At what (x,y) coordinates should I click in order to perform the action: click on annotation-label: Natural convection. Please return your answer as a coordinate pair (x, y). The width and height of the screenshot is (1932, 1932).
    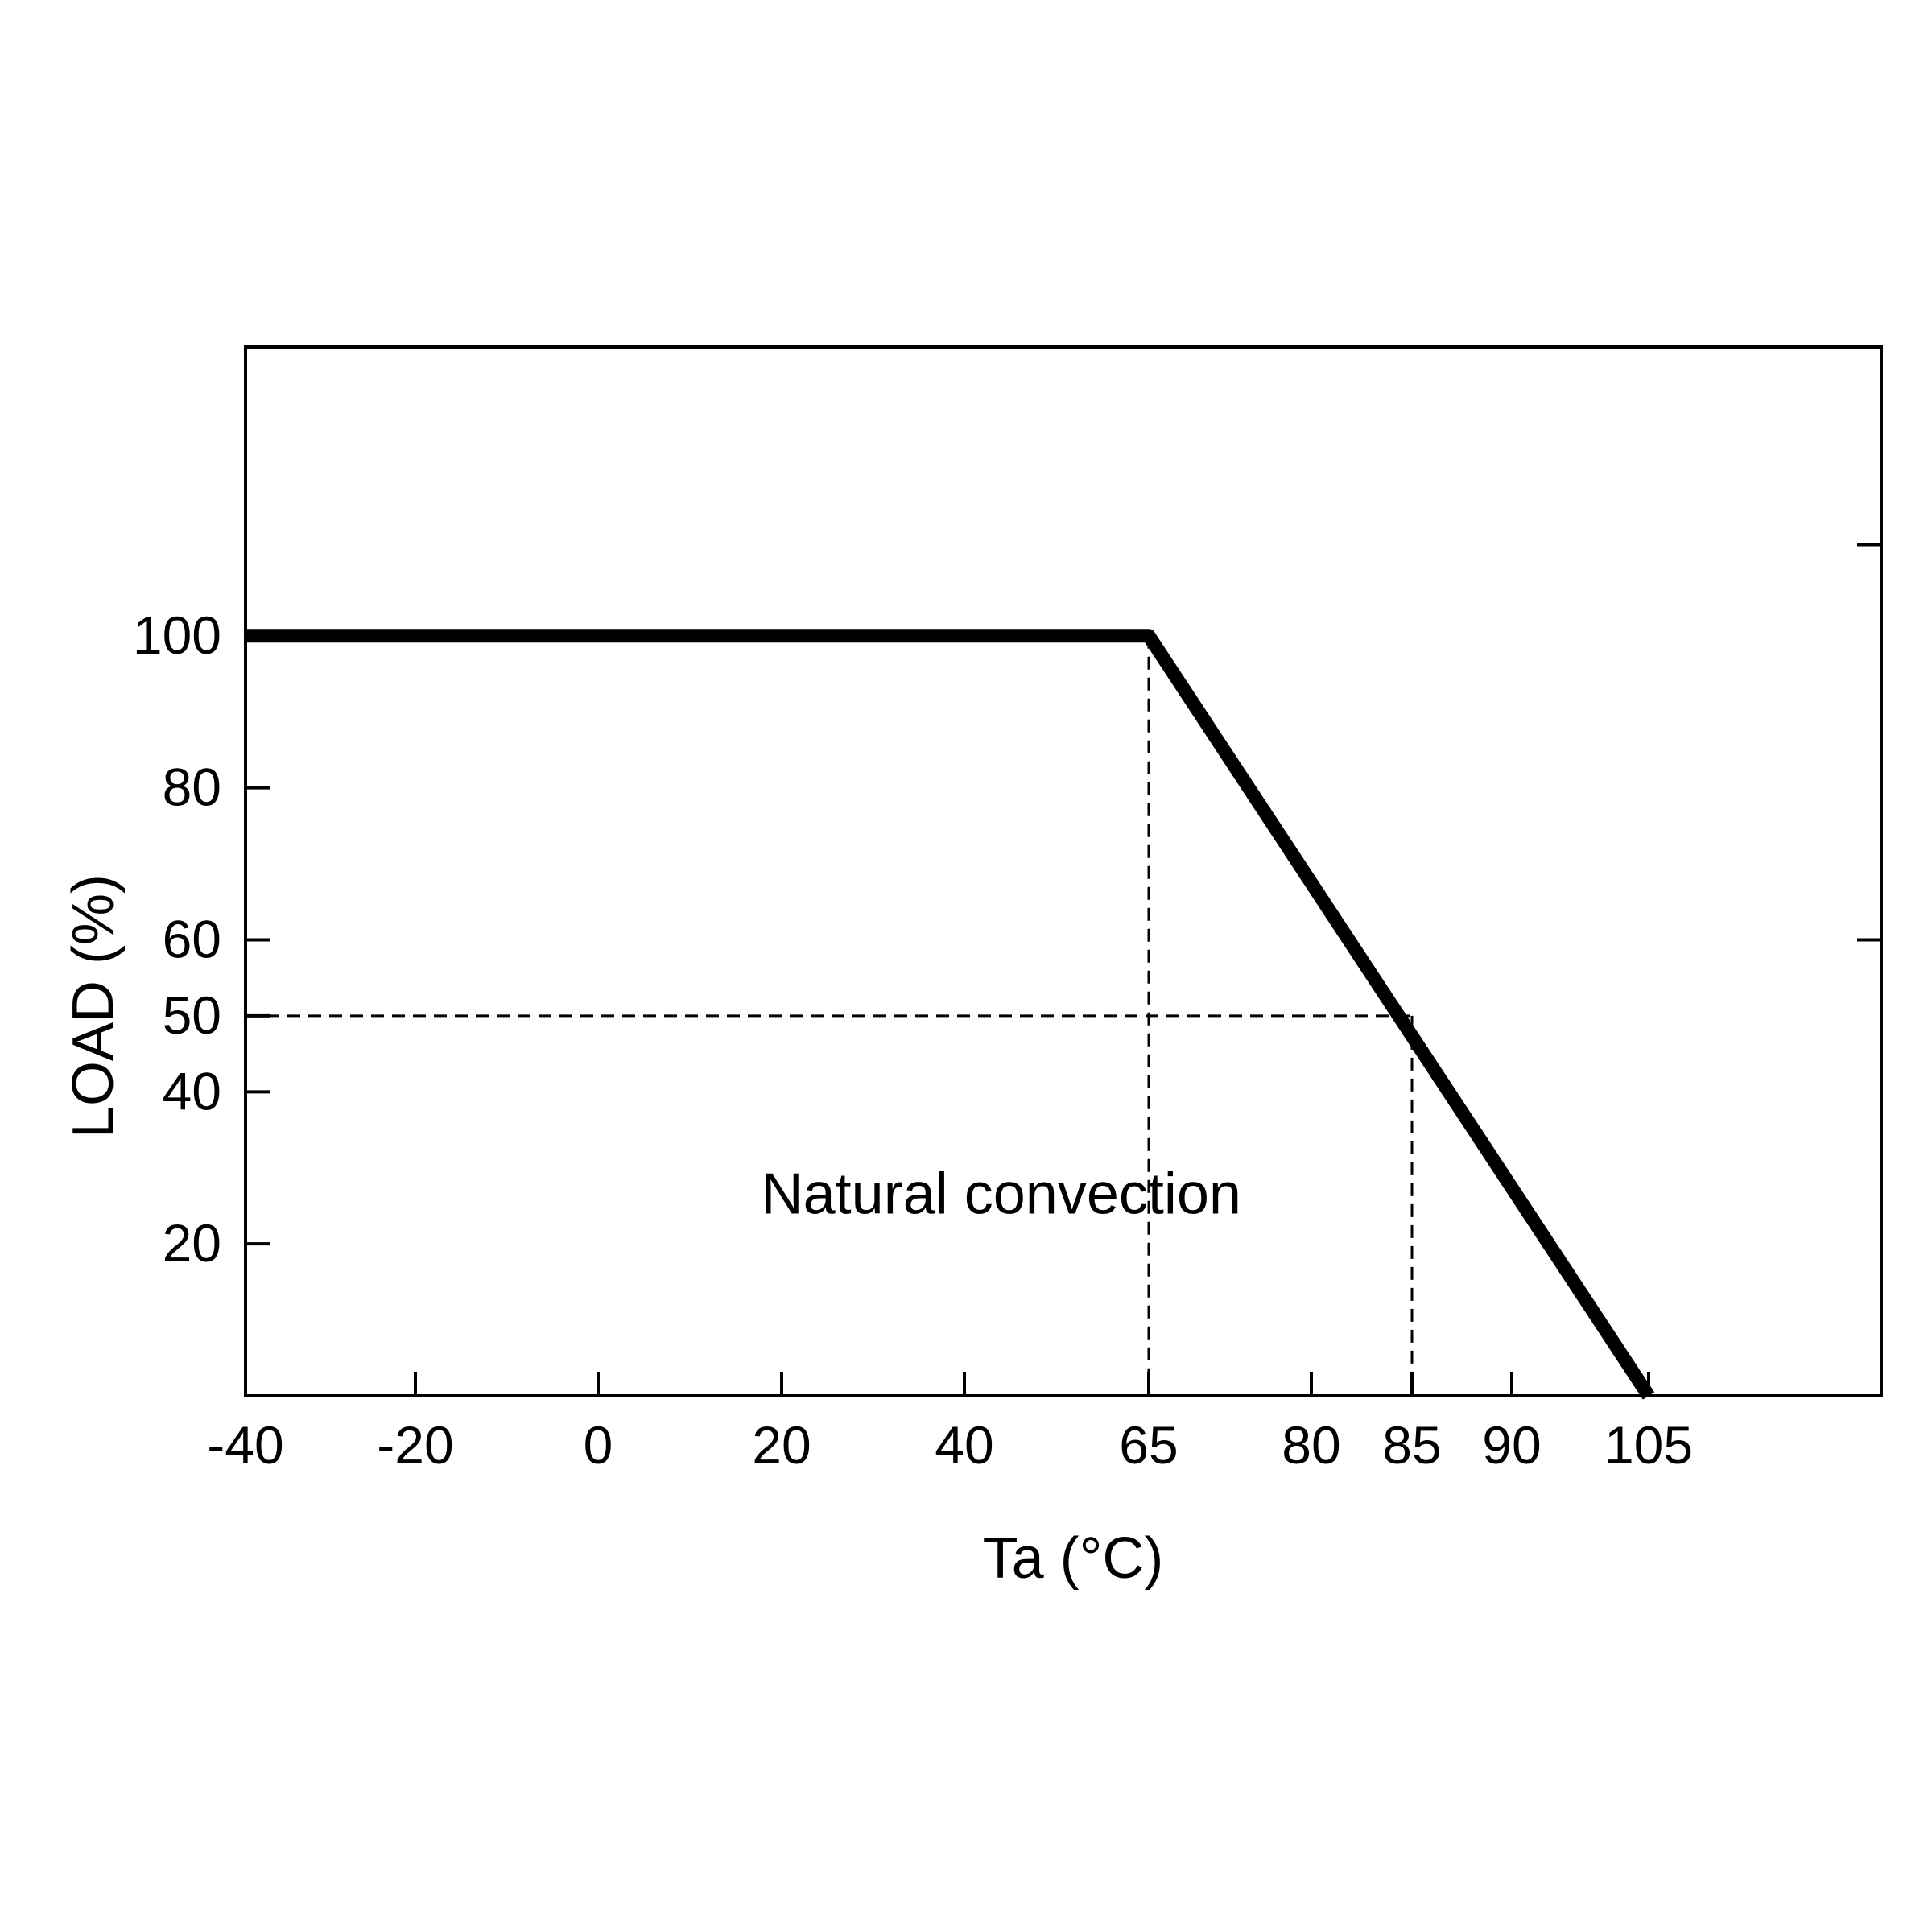
    Looking at the image, I should click on (1001, 1194).